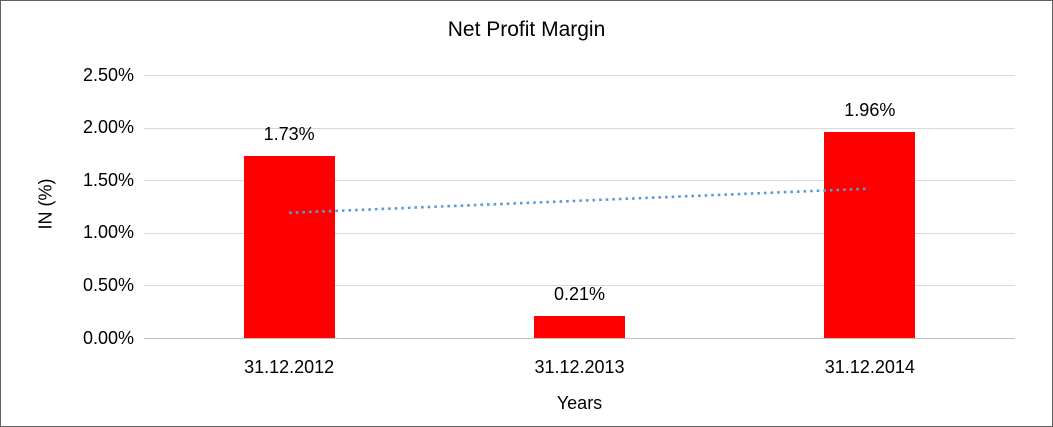  What do you see at coordinates (579, 326) in the screenshot?
I see `bar-31.12.2013` at bounding box center [579, 326].